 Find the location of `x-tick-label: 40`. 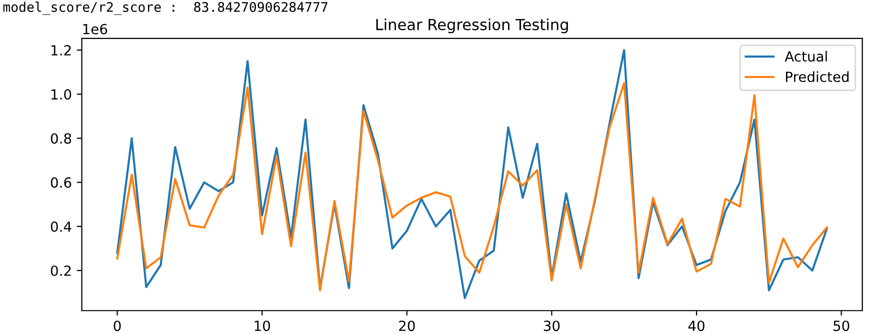

x-tick-label: 40 is located at coordinates (696, 326).